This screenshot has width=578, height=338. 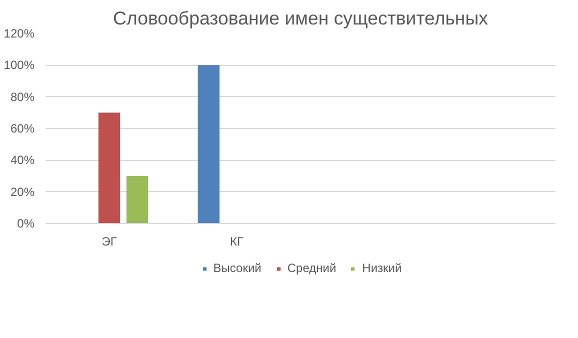 What do you see at coordinates (301, 18) in the screenshot?
I see `chart-title: Словообразование имен существительных` at bounding box center [301, 18].